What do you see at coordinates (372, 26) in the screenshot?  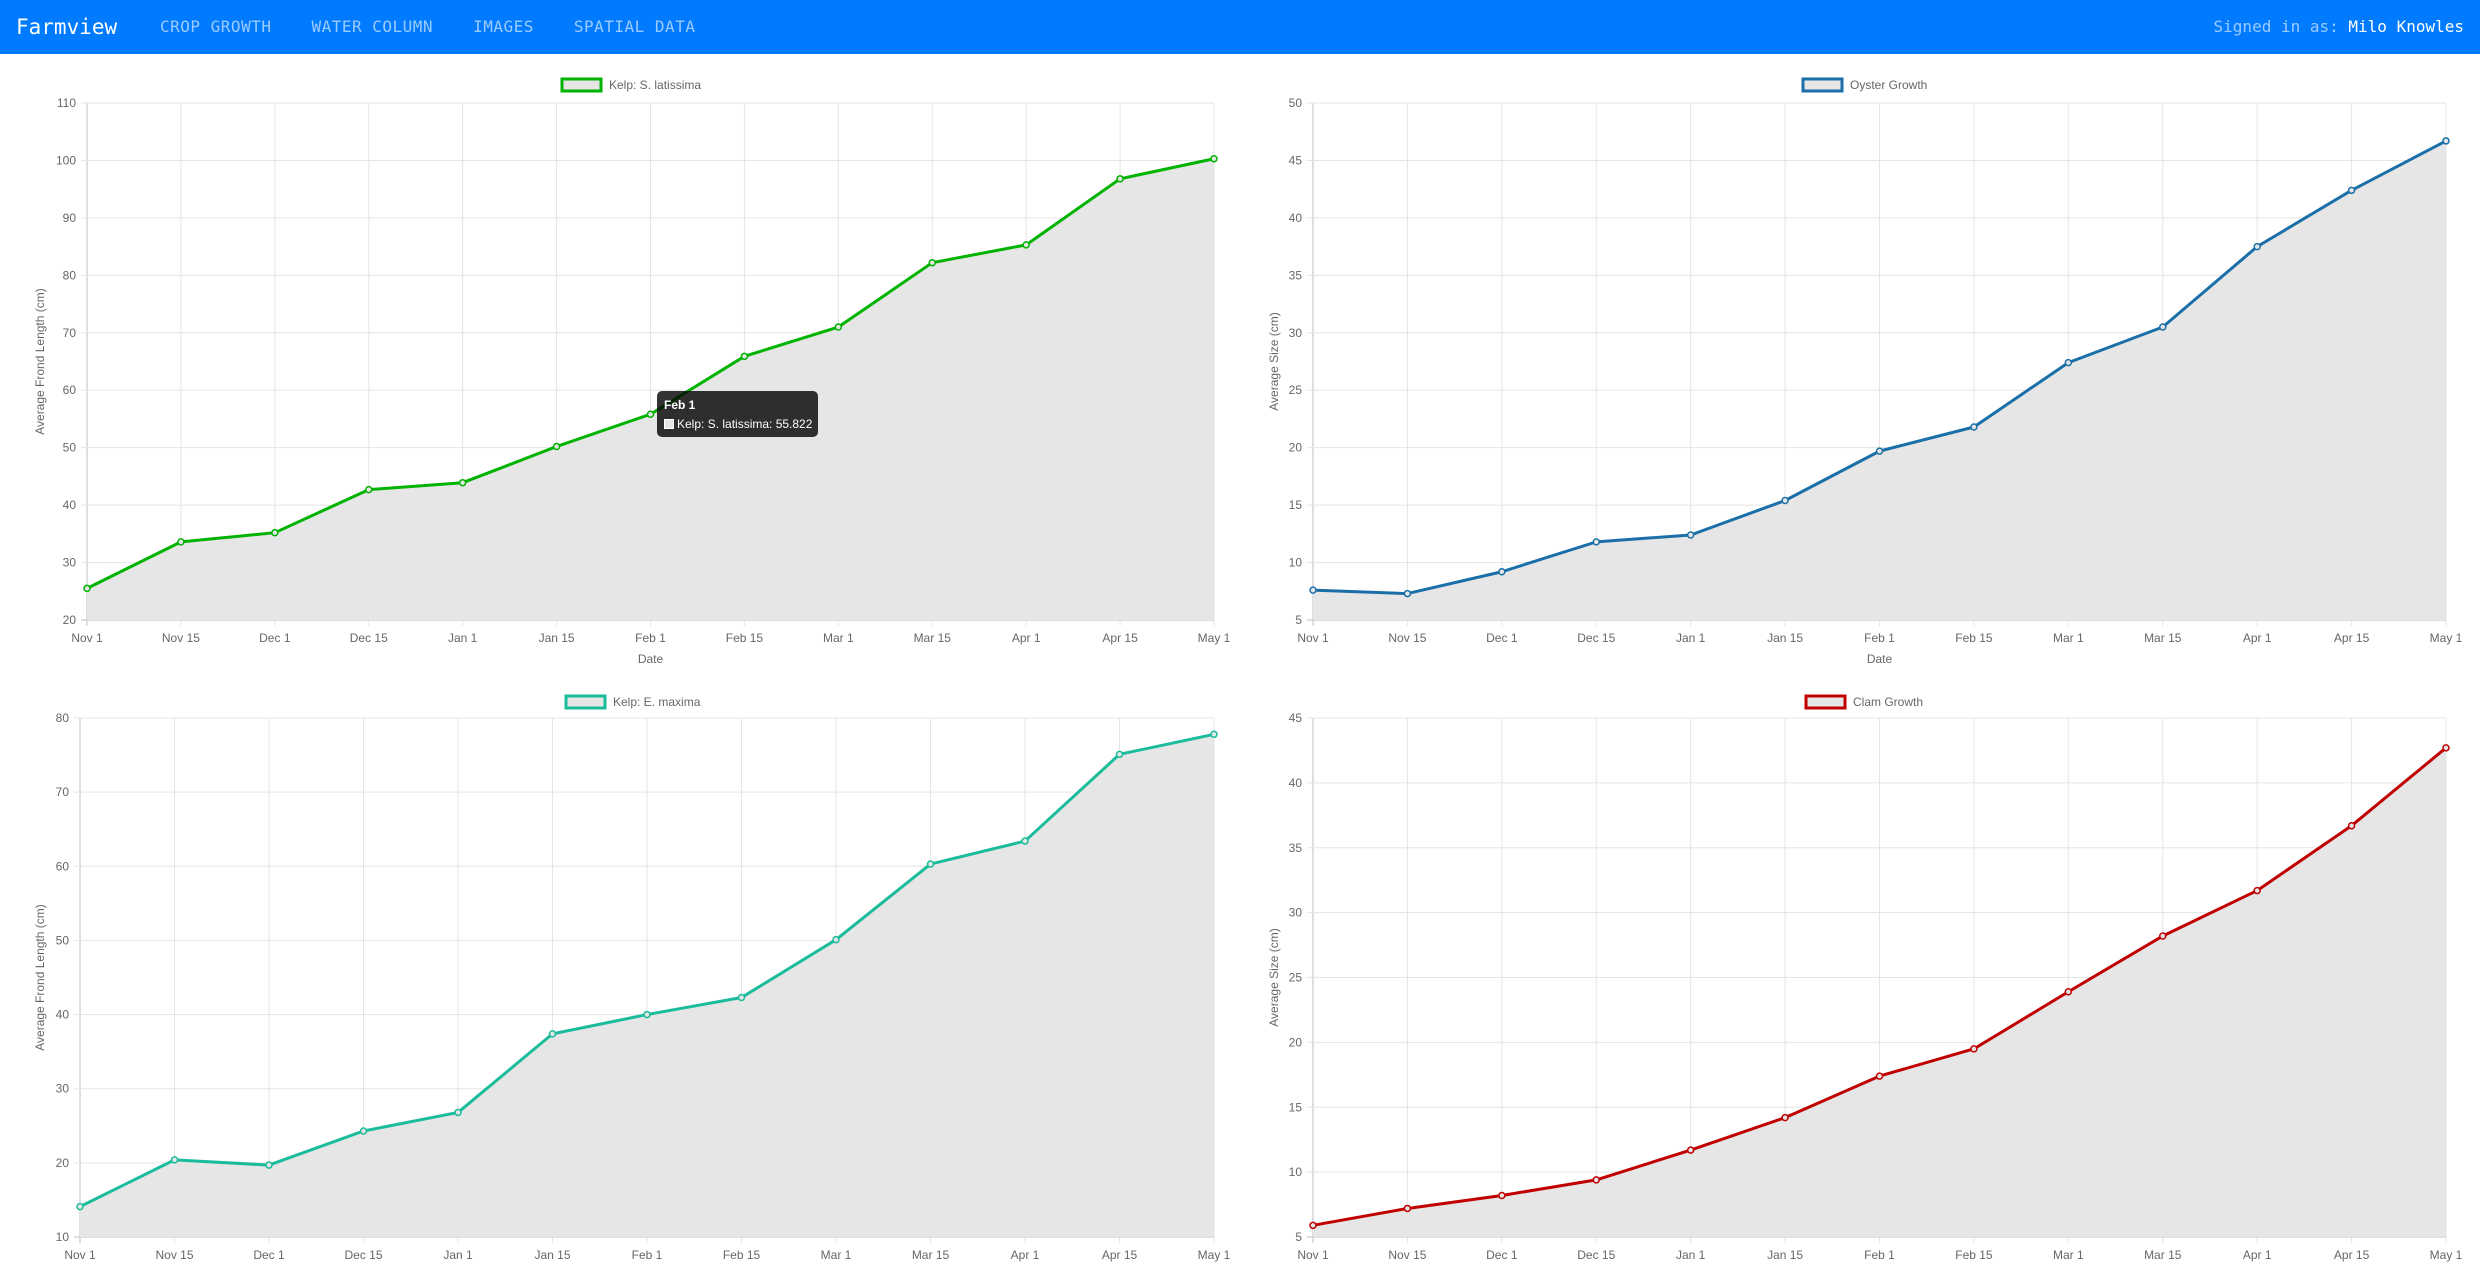 I see `nav-link-water-column: WATER COLUMN` at bounding box center [372, 26].